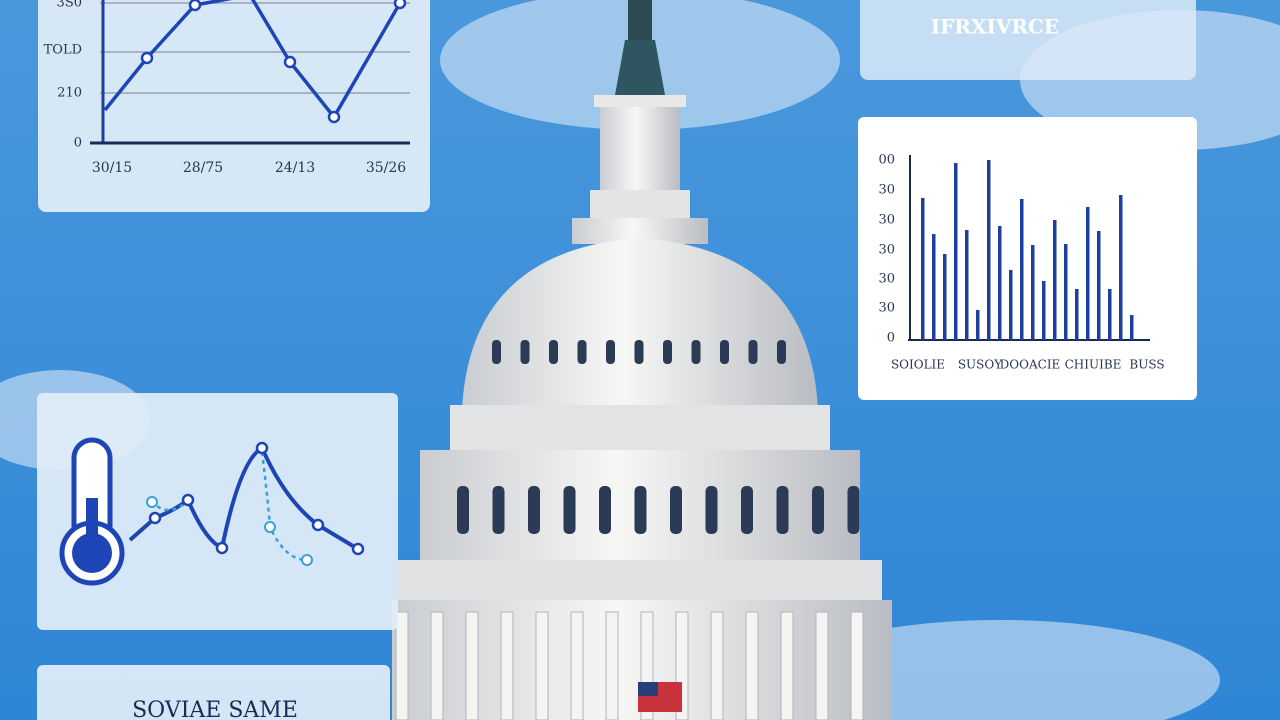 This screenshot has width=1280, height=720. What do you see at coordinates (918, 365) in the screenshot?
I see `x-label: SOIOLIE` at bounding box center [918, 365].